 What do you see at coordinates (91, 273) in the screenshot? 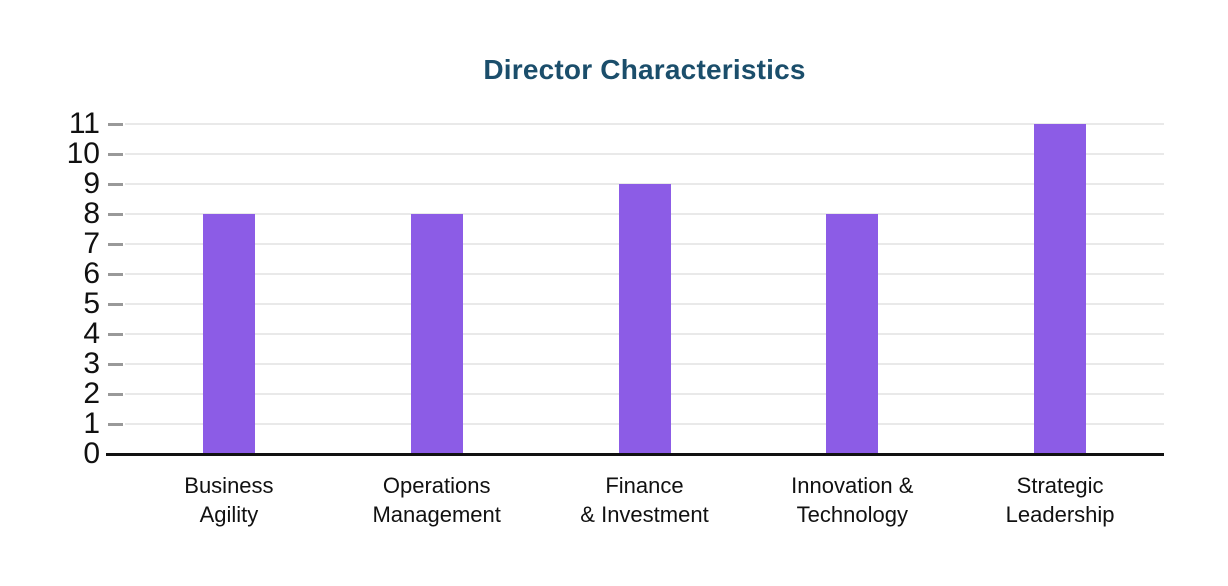
I see `y-axis-tick-label: 6` at bounding box center [91, 273].